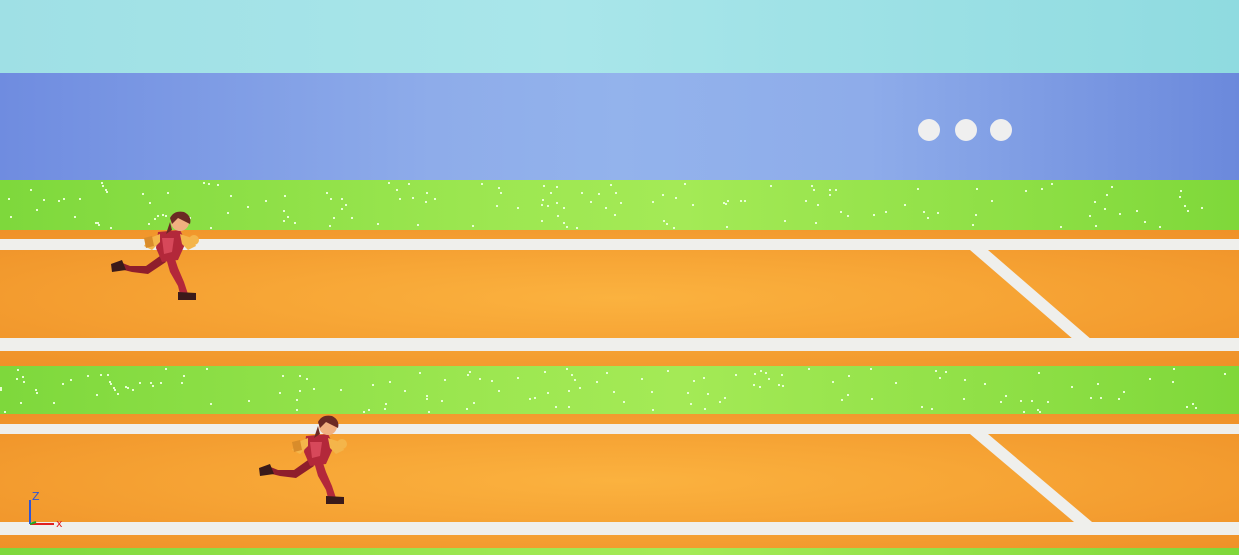  What do you see at coordinates (619, 36) in the screenshot?
I see `sky-background` at bounding box center [619, 36].